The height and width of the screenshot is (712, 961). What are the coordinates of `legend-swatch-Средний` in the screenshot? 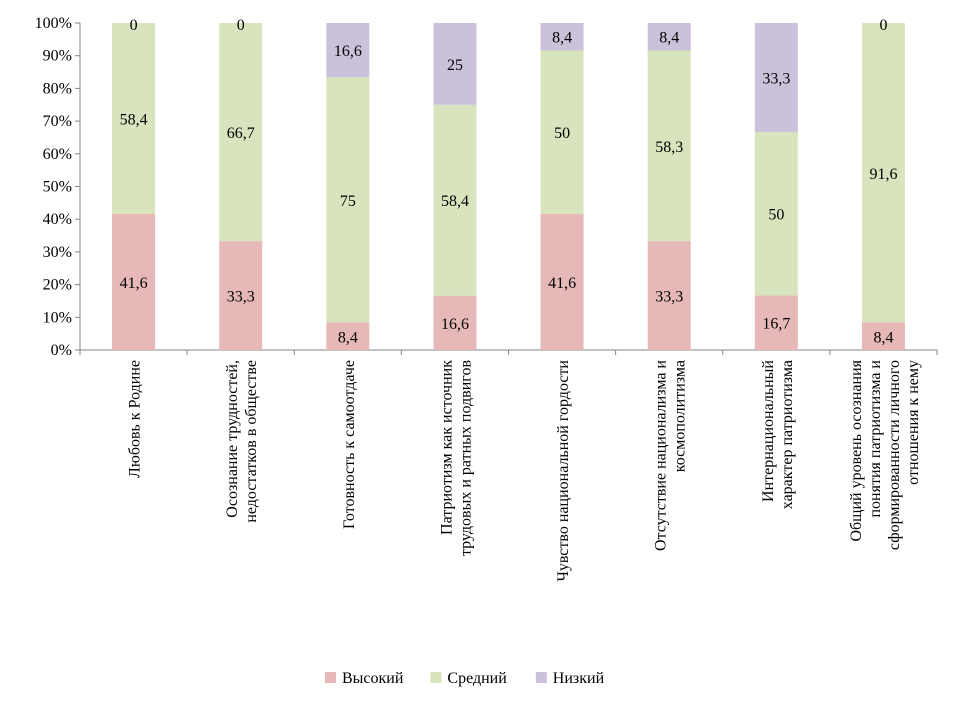 It's located at (436, 677).